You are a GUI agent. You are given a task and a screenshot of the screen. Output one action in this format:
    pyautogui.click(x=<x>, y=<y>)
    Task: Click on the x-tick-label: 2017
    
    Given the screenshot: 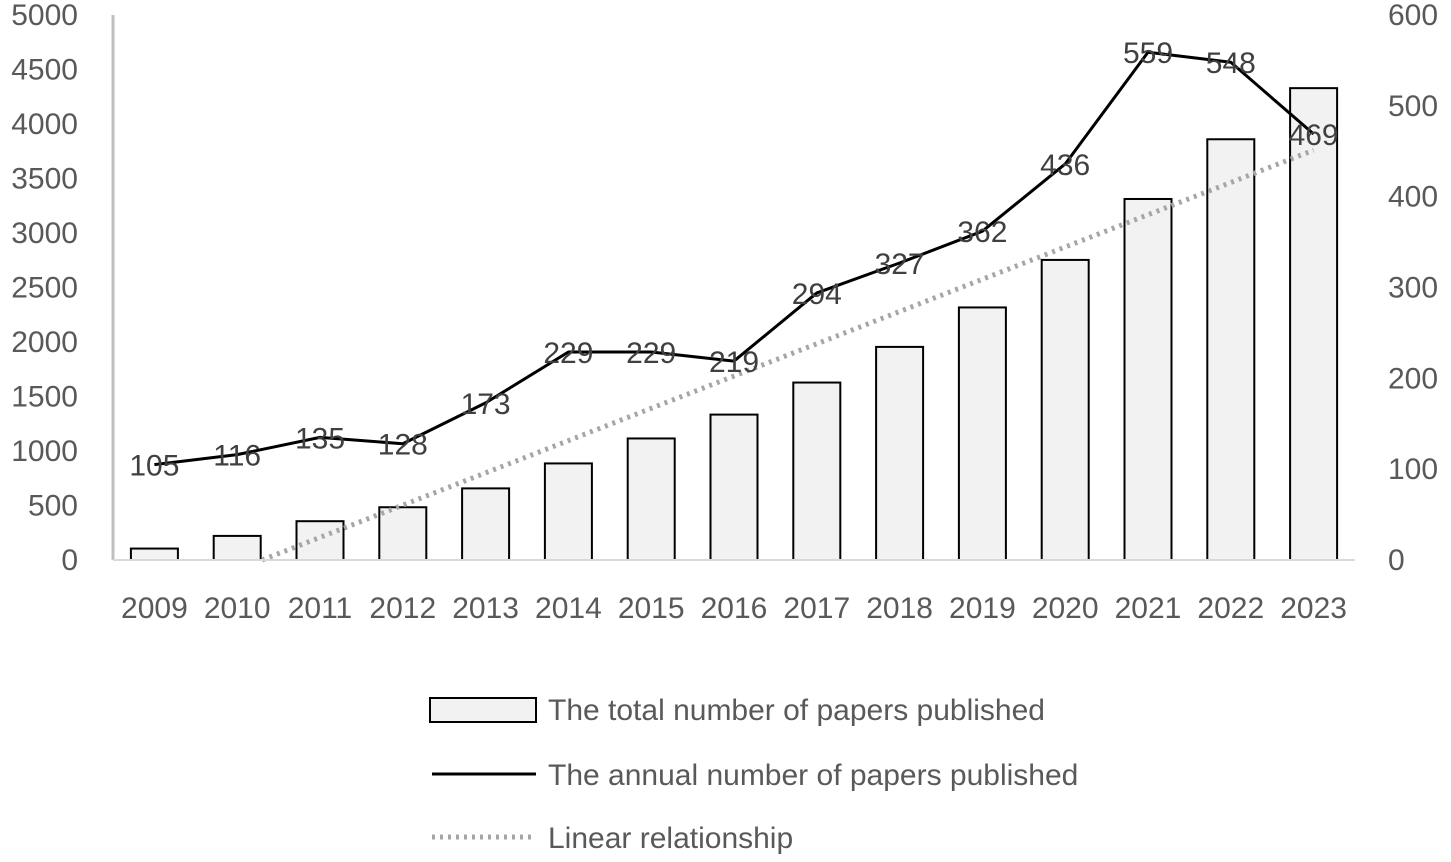 What is the action you would take?
    pyautogui.click(x=816, y=608)
    